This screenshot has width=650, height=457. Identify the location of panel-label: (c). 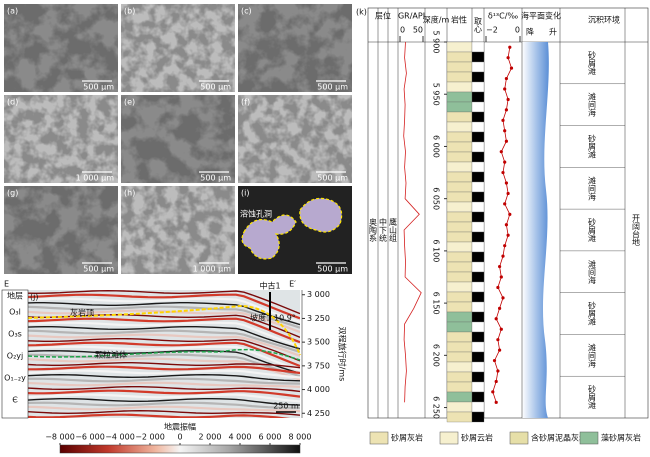
(246, 11).